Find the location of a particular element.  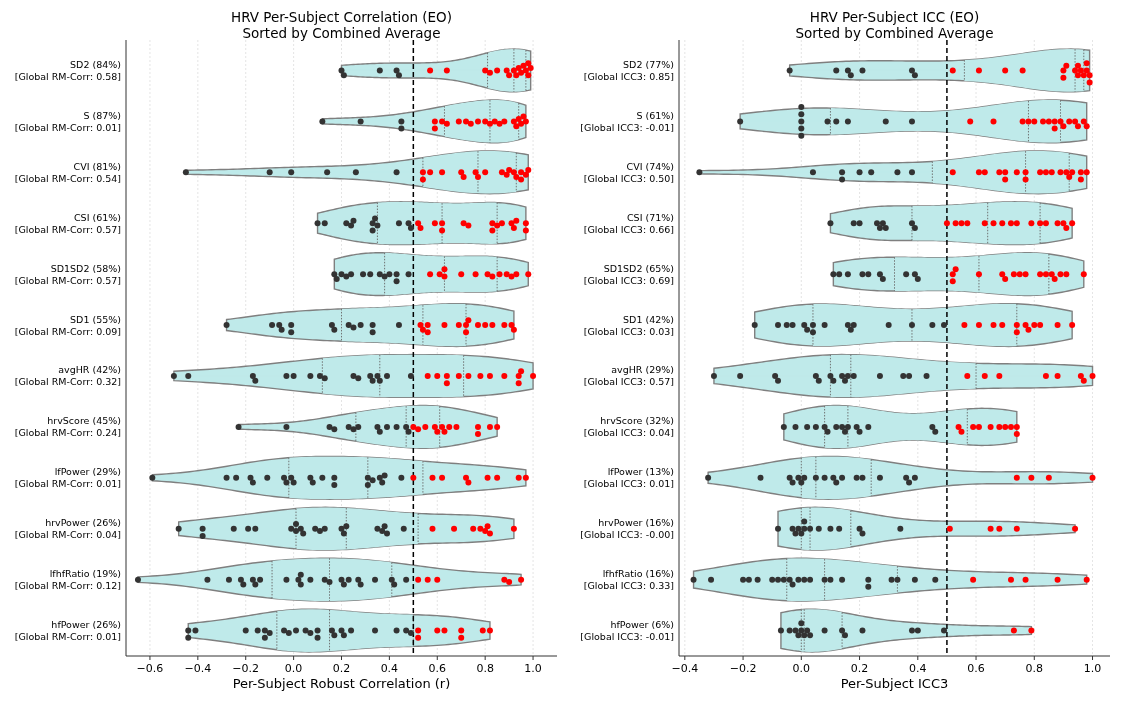

y-tick-label: avgHR (29%) [Global ICC3: 0.57] is located at coordinates (628, 376).